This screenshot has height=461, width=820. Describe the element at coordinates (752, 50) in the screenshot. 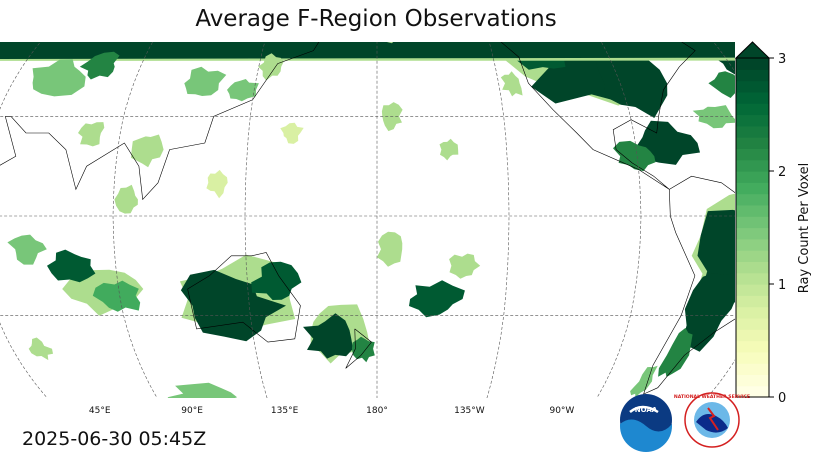

I see `colorbar-extend-arrow` at that location.